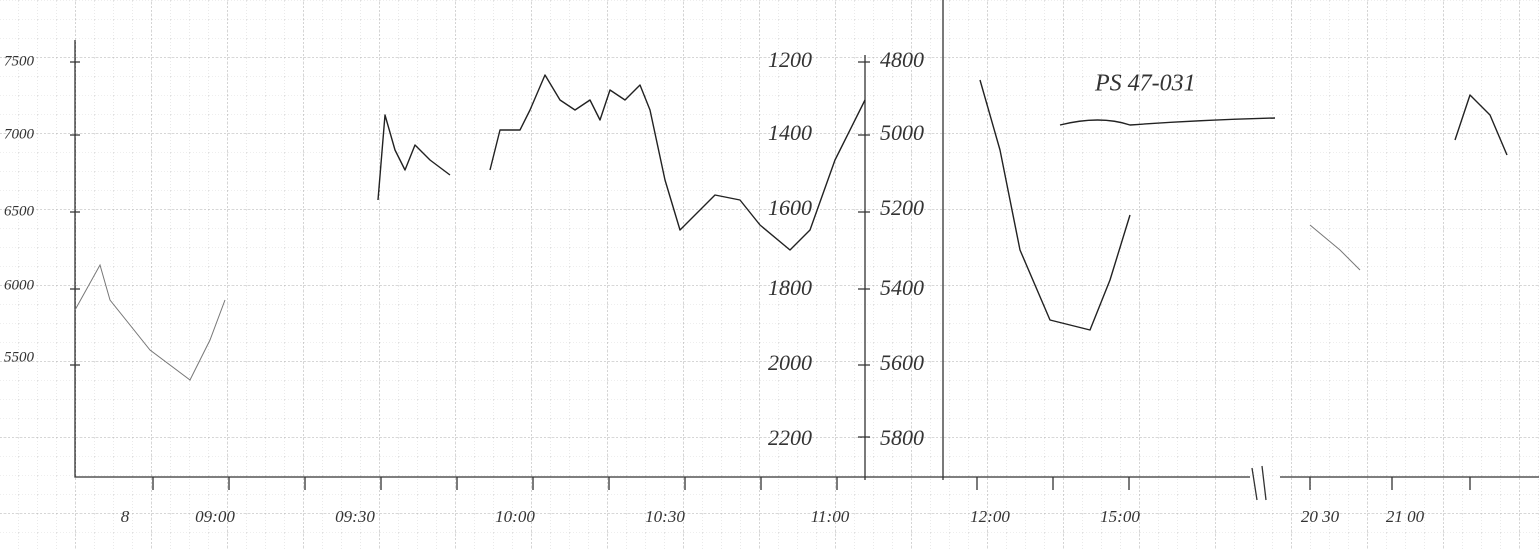 The image size is (1539, 550). What do you see at coordinates (1120, 516) in the screenshot?
I see `x-tick-label: 15:00` at bounding box center [1120, 516].